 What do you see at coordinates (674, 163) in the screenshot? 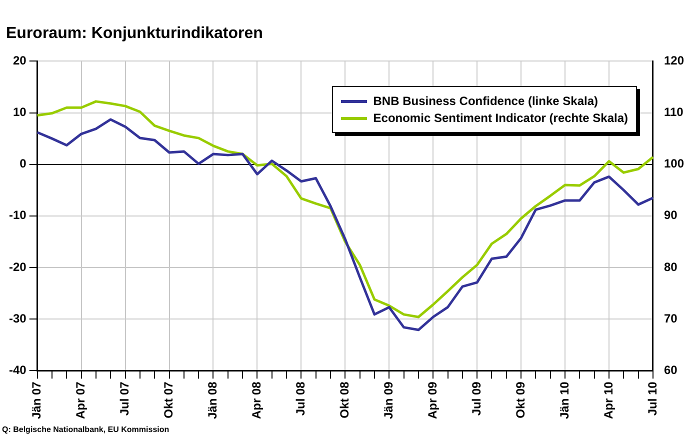
I see `y2-tick-label: 100` at bounding box center [674, 163].